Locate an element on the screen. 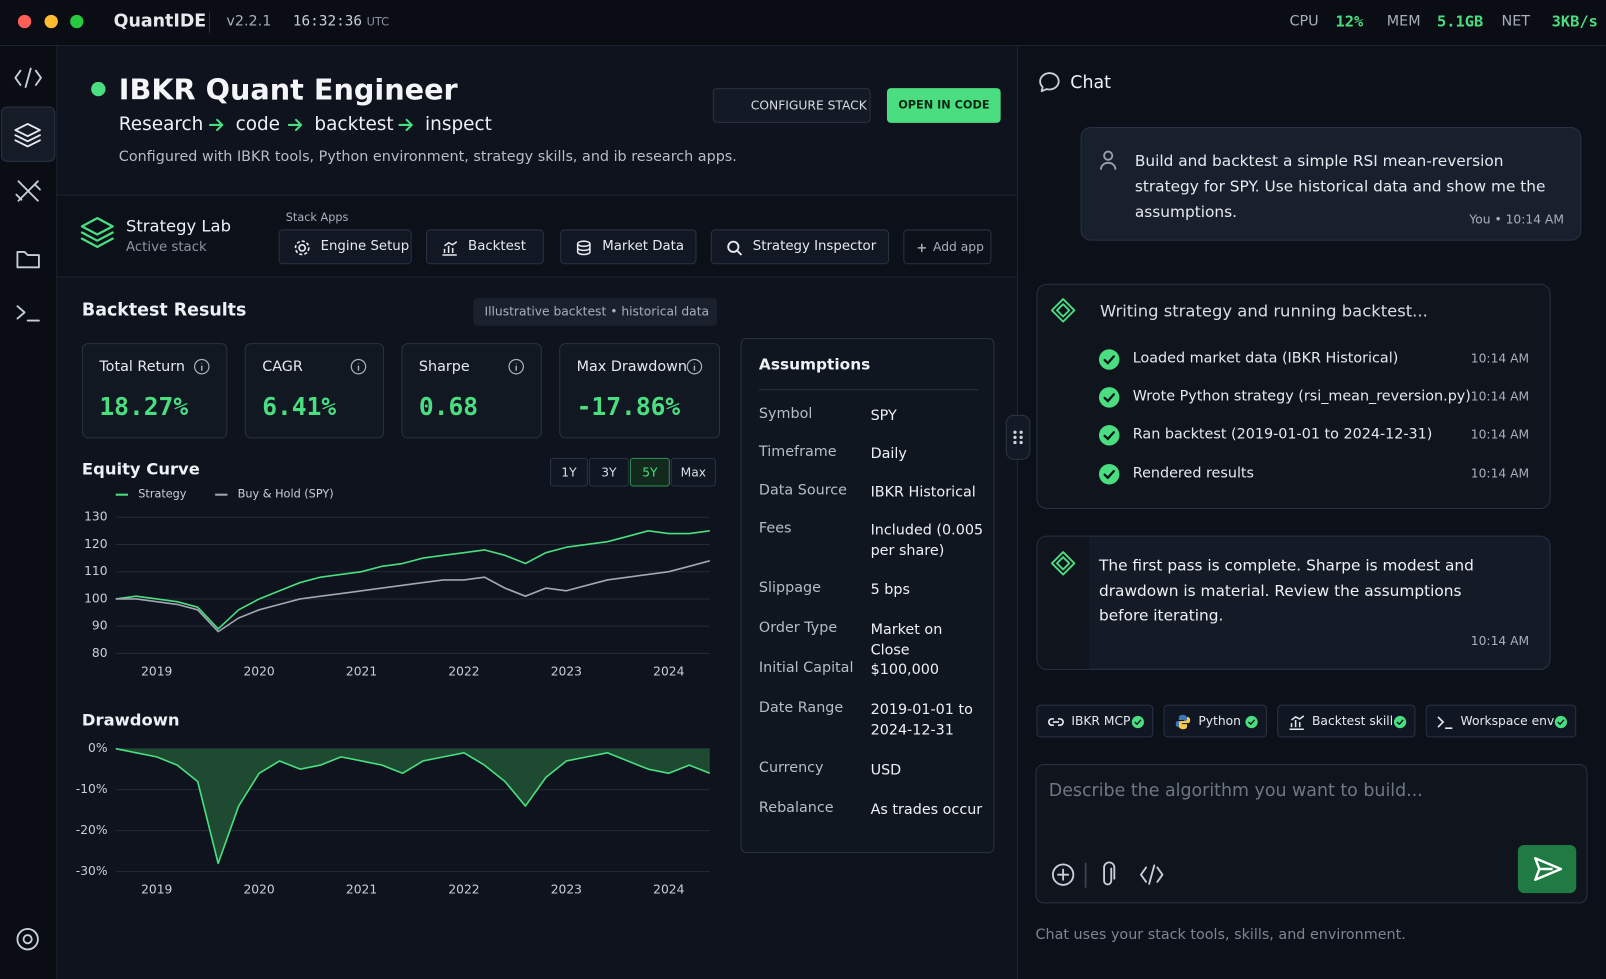 This screenshot has width=1606, height=979. stack-status: Active stack is located at coordinates (166, 247).